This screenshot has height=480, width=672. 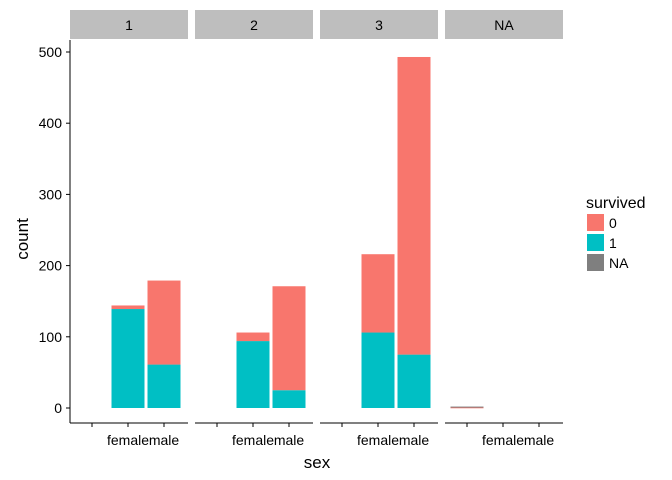 I want to click on facet-strip-label: 1, so click(x=129, y=25).